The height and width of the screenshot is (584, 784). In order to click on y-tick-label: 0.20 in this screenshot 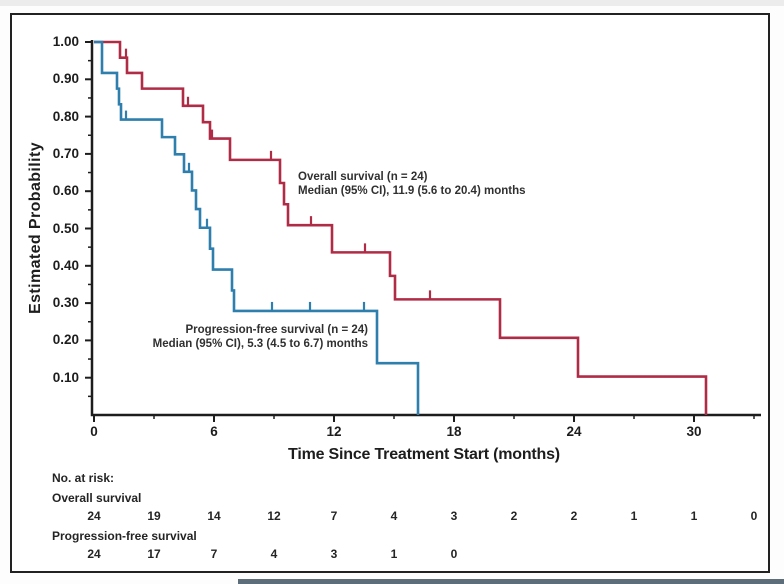, I will do `click(65, 340)`.